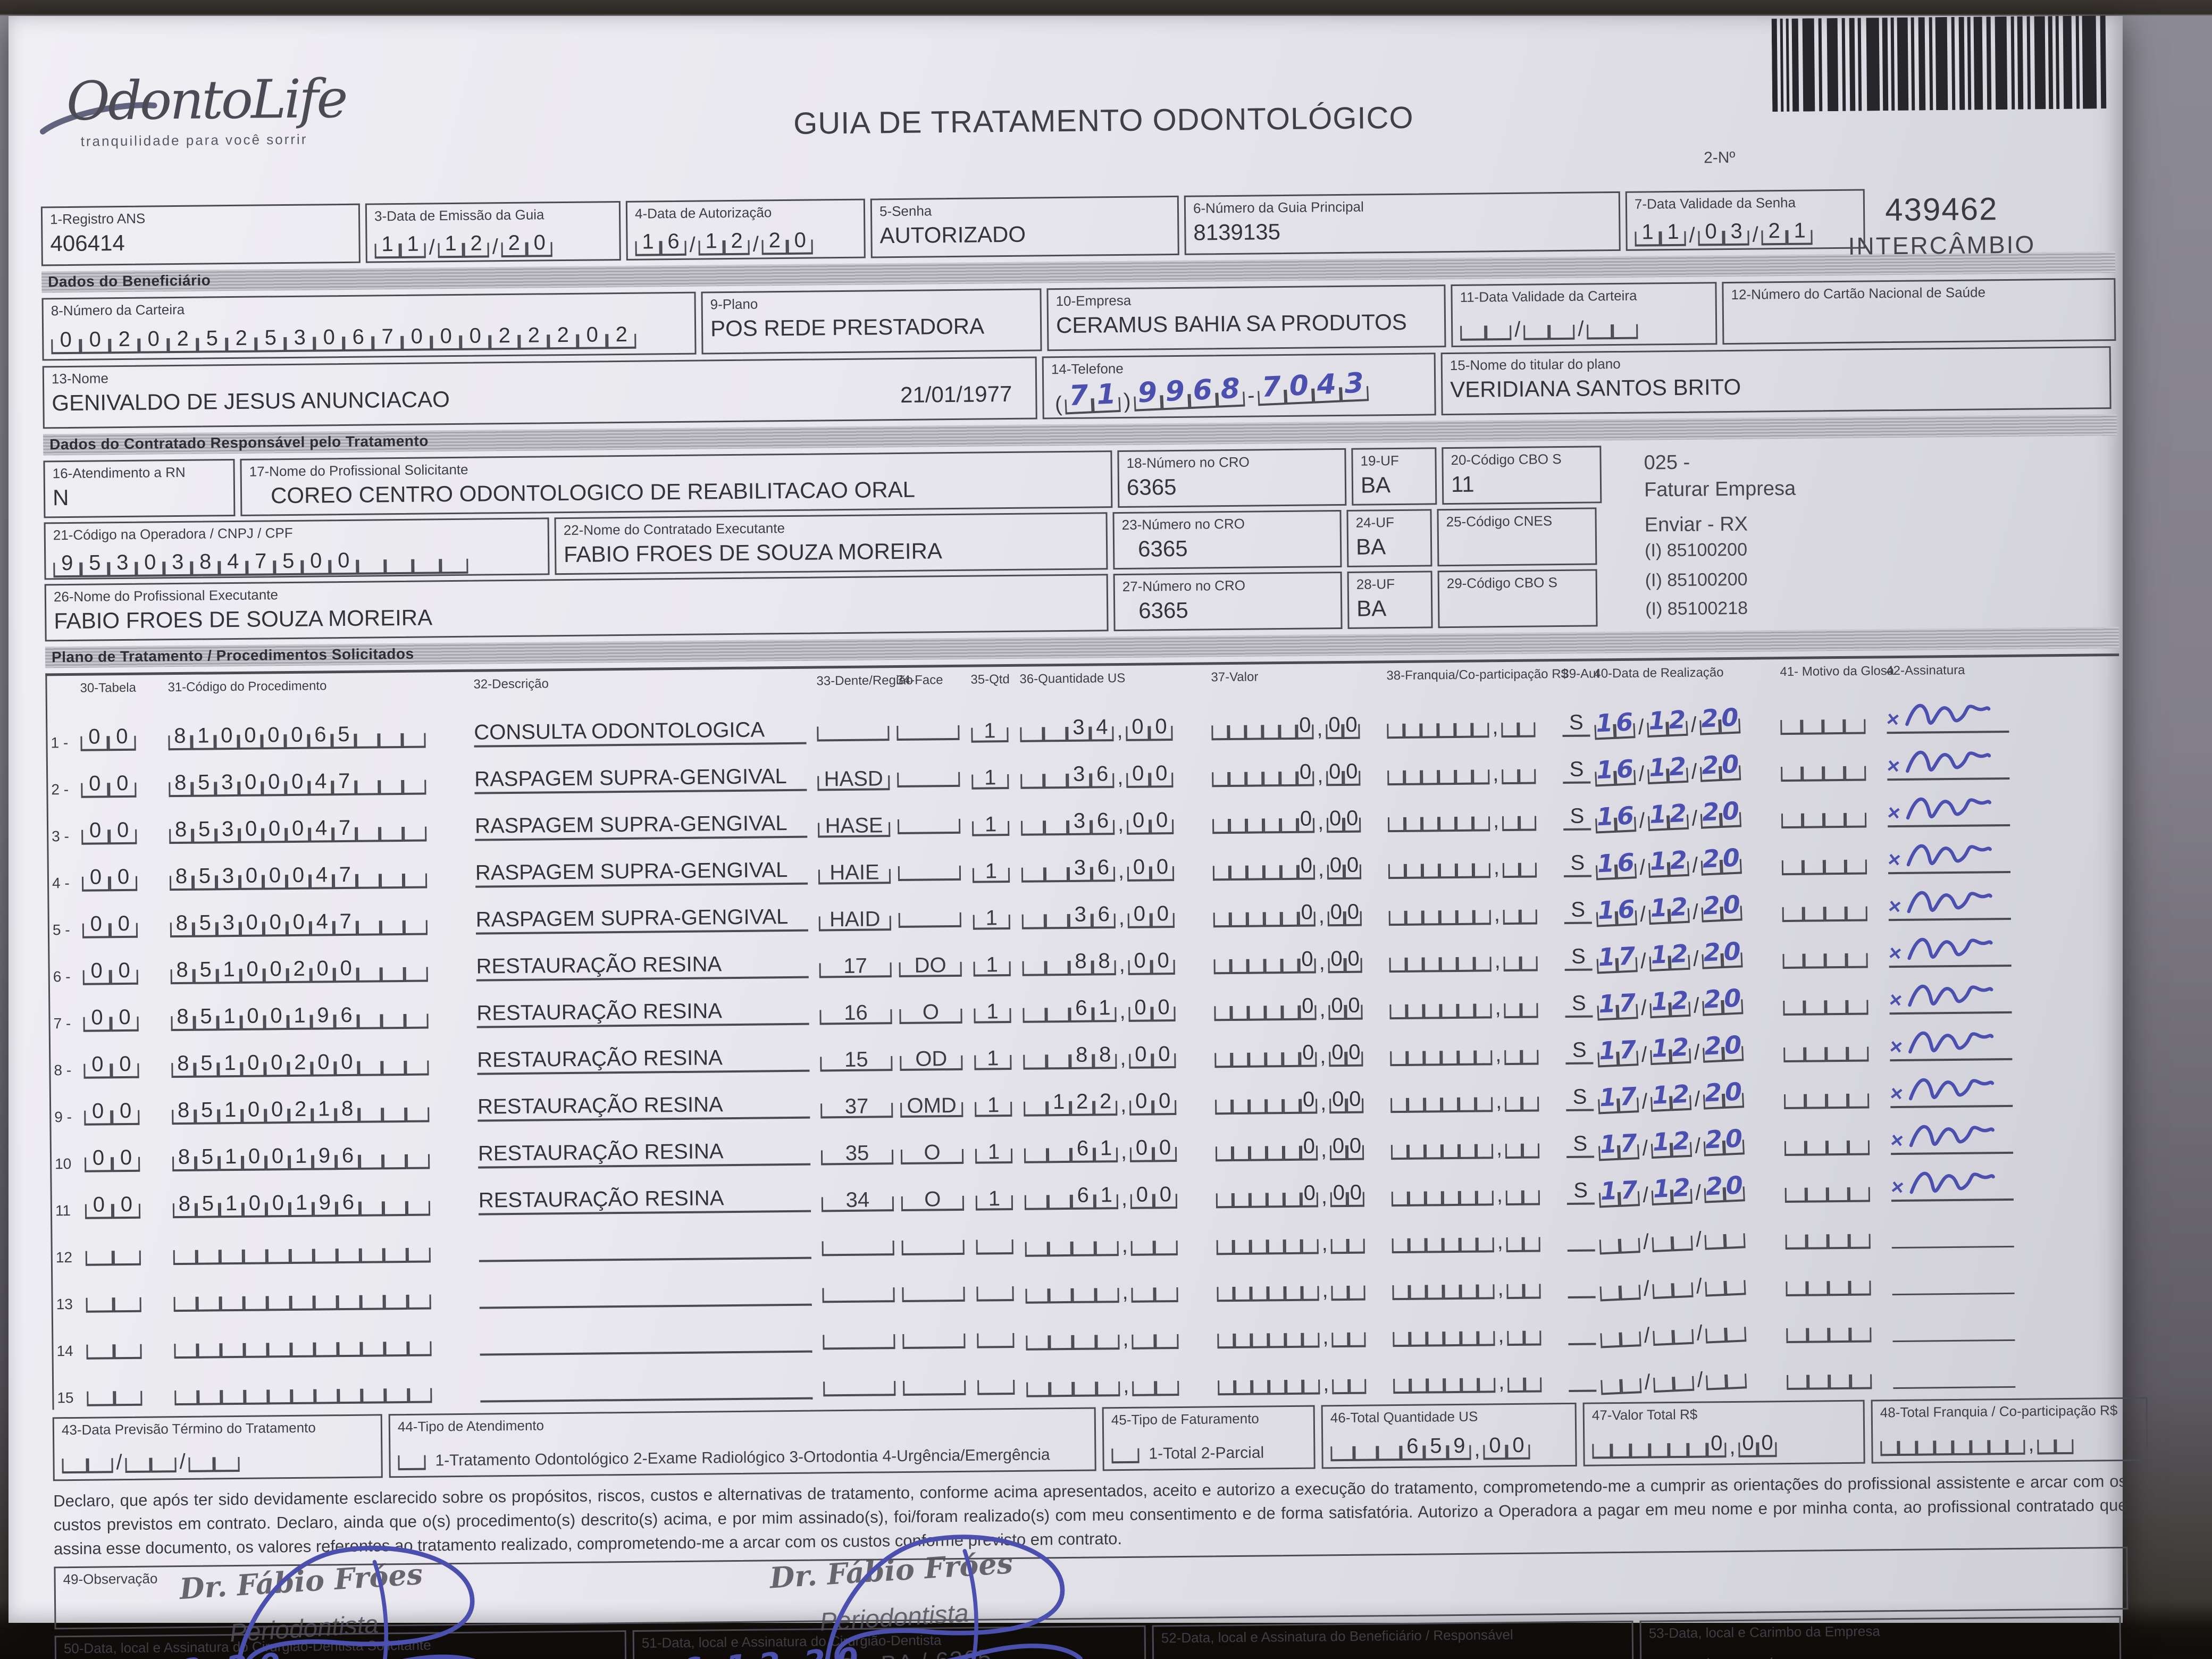 The height and width of the screenshot is (1659, 2212). I want to click on comb-cell: 3, so click(227, 829).